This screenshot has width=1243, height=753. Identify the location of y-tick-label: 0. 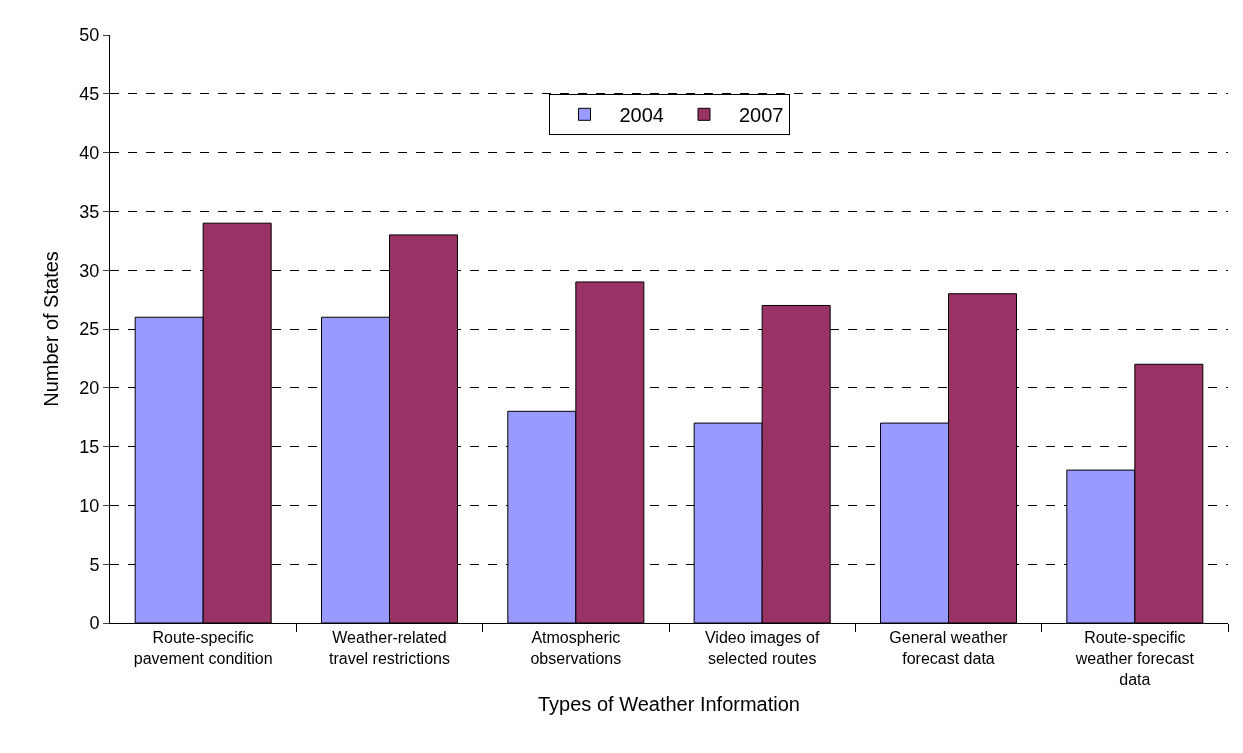
(94, 623).